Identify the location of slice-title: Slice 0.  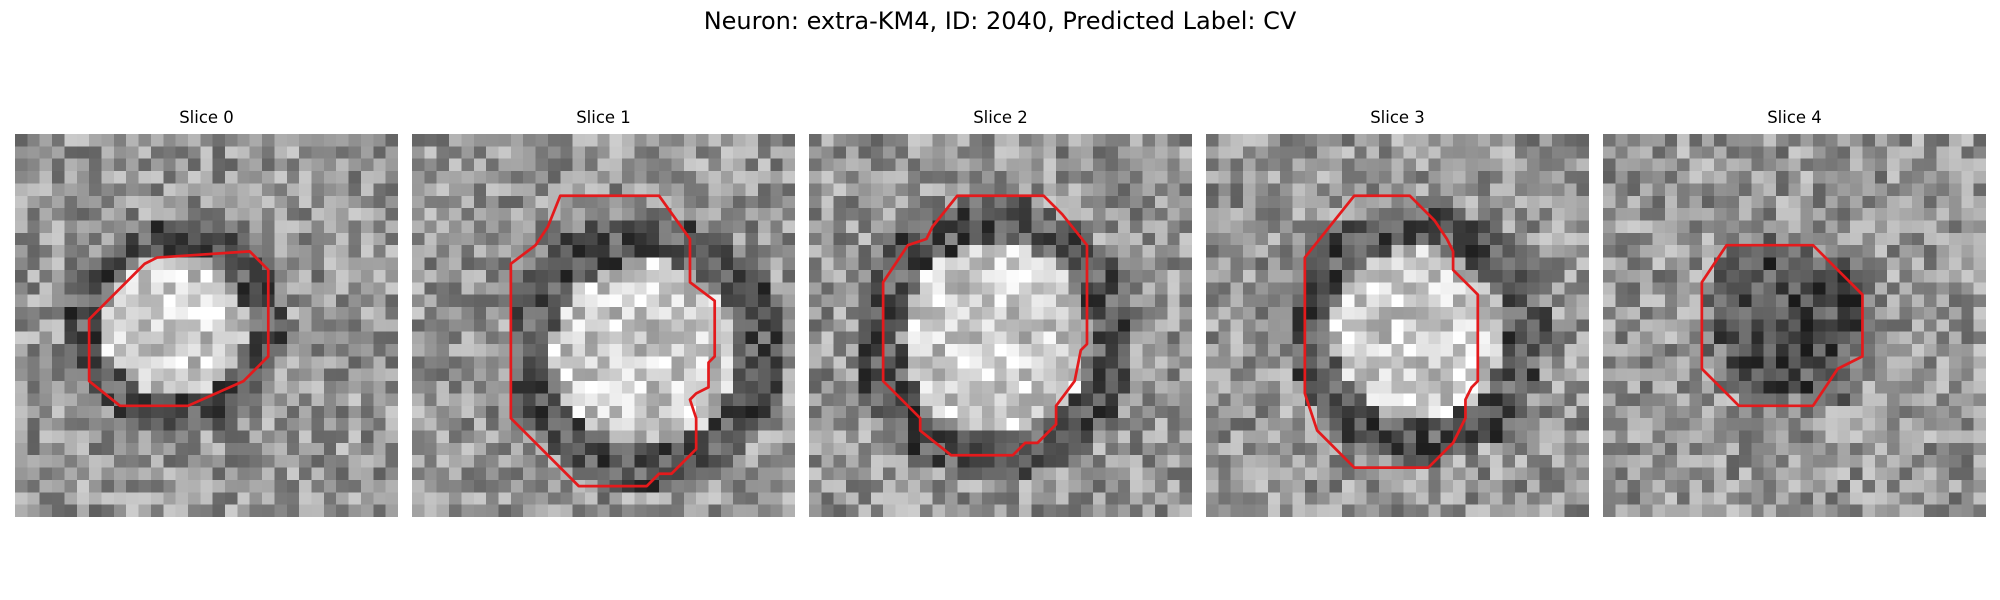
(206, 117).